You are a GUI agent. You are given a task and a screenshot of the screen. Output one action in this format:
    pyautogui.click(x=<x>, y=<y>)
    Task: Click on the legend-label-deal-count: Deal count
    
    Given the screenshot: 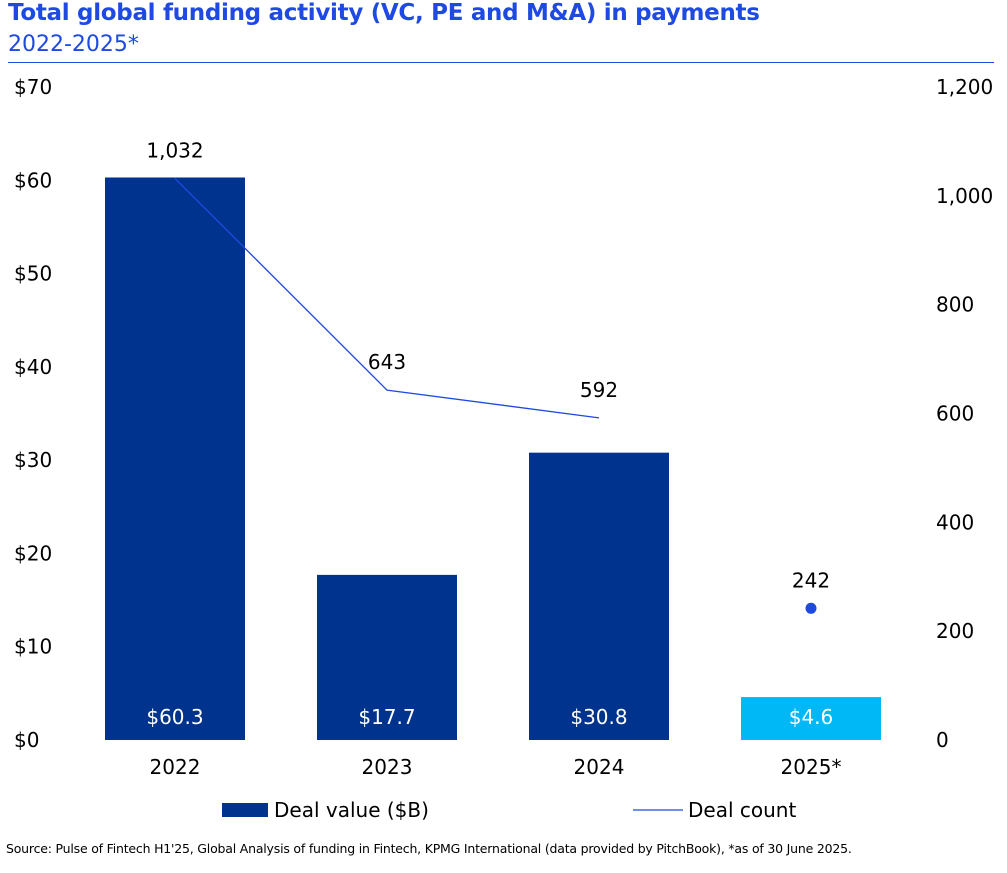 What is the action you would take?
    pyautogui.click(x=742, y=810)
    